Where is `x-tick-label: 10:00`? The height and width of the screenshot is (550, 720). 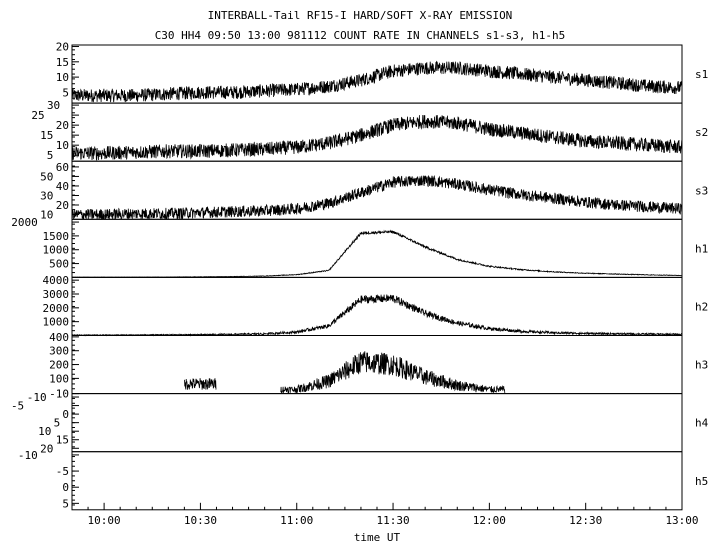 x-tick-label: 10:00 is located at coordinates (104, 520).